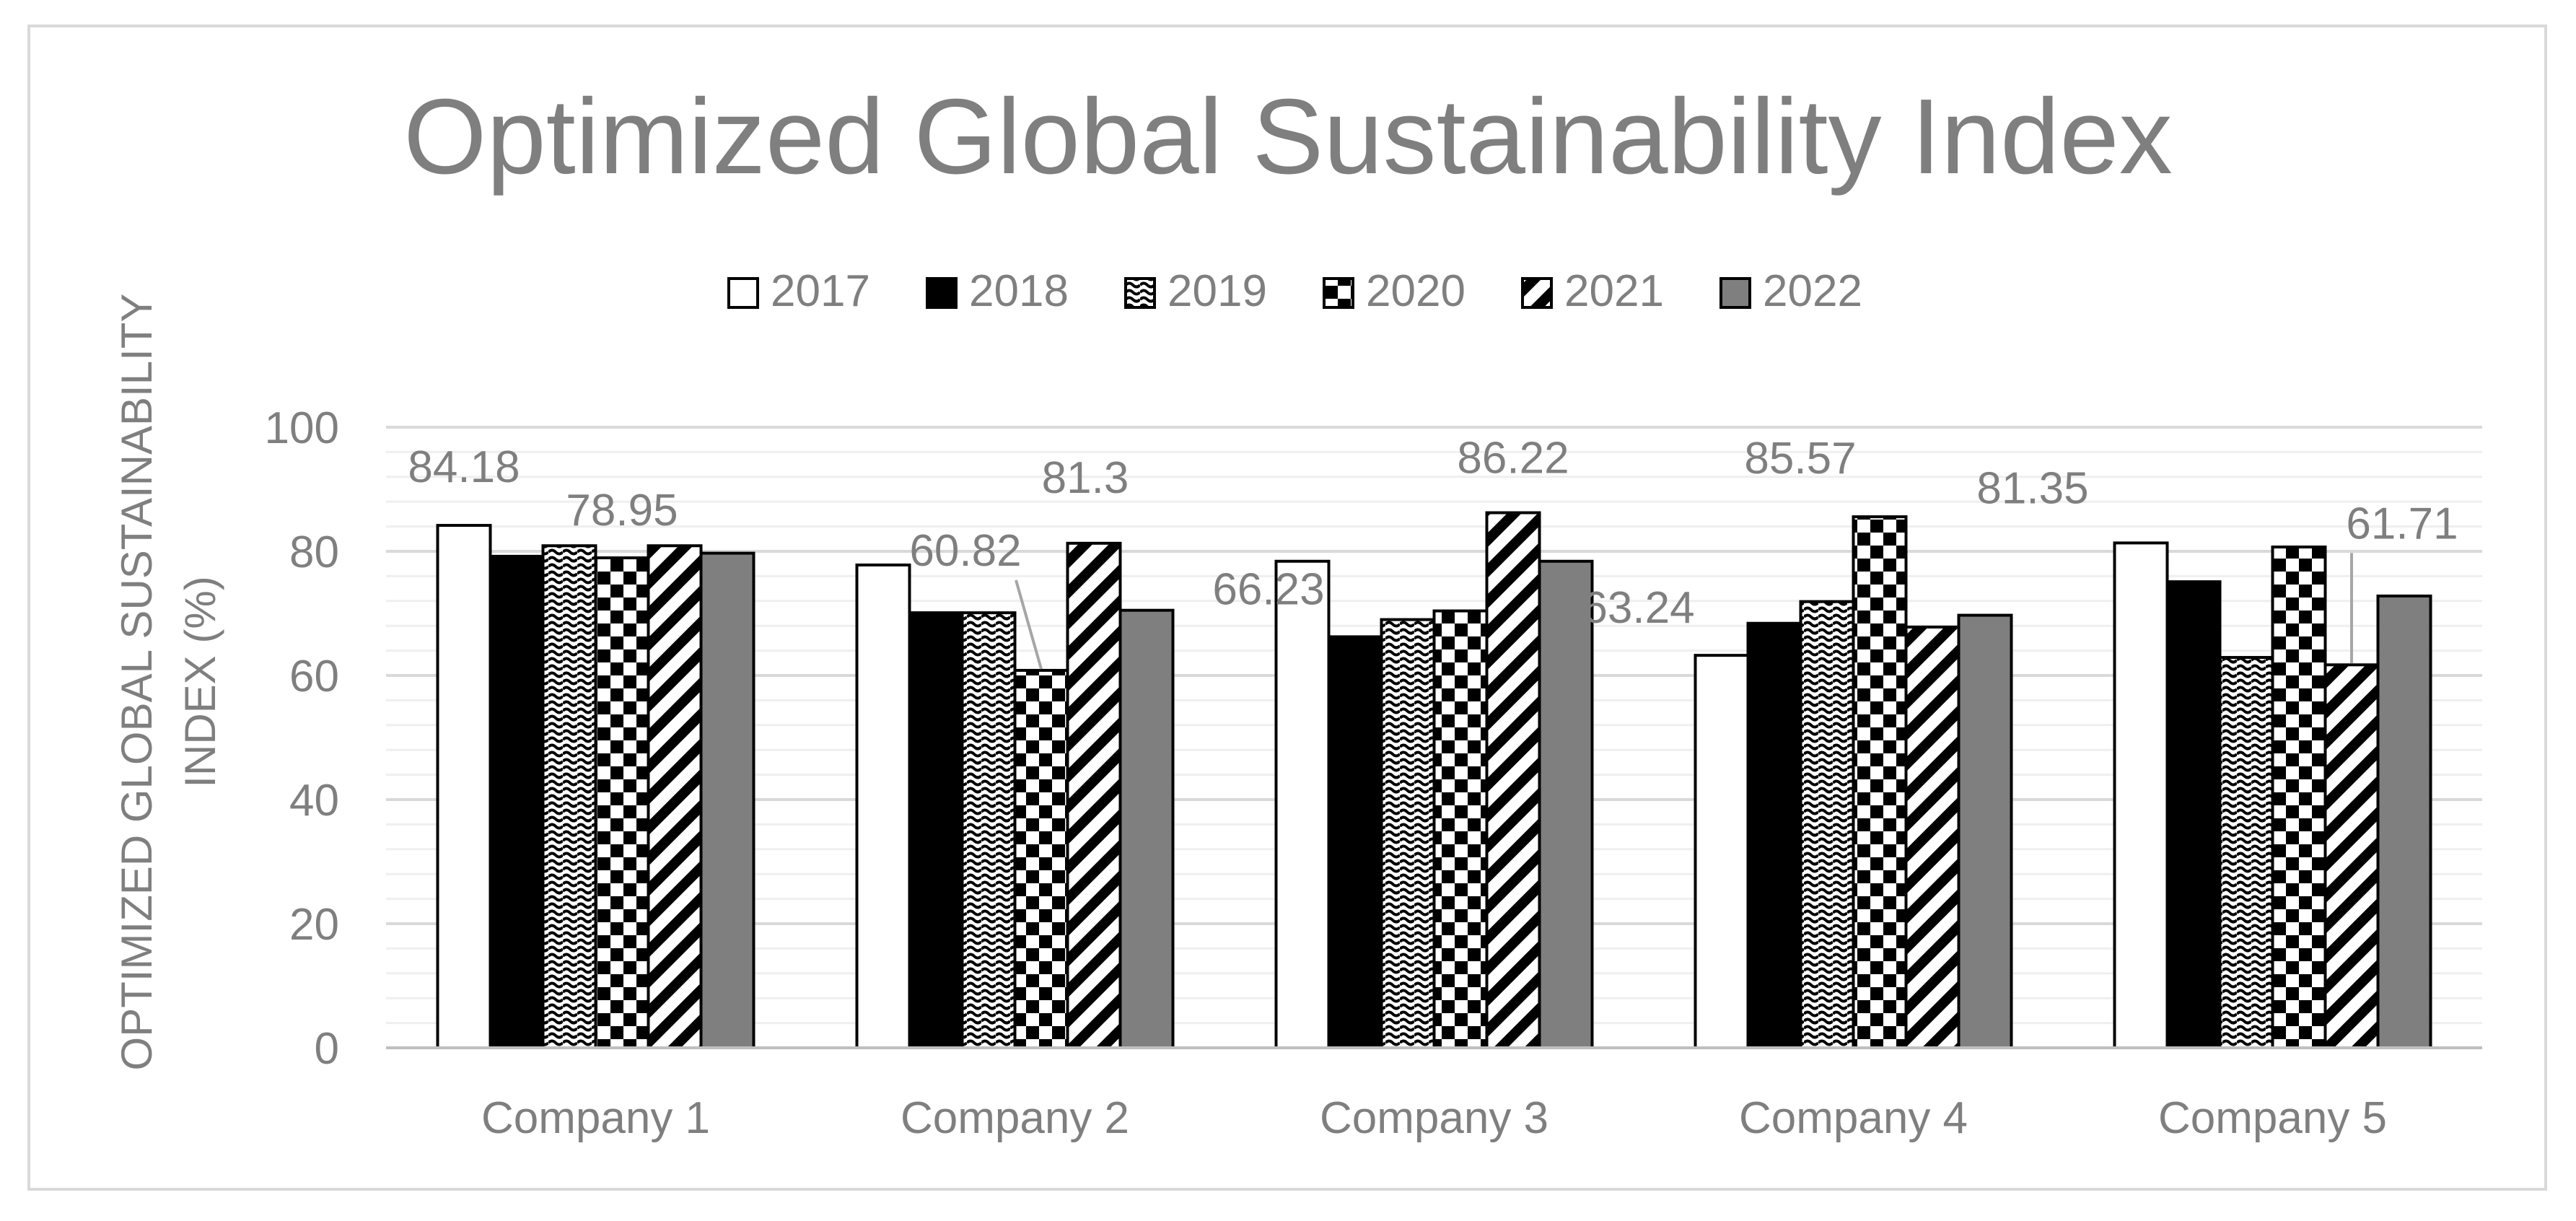 This screenshot has width=2576, height=1221. I want to click on data-label: 61.71, so click(2402, 523).